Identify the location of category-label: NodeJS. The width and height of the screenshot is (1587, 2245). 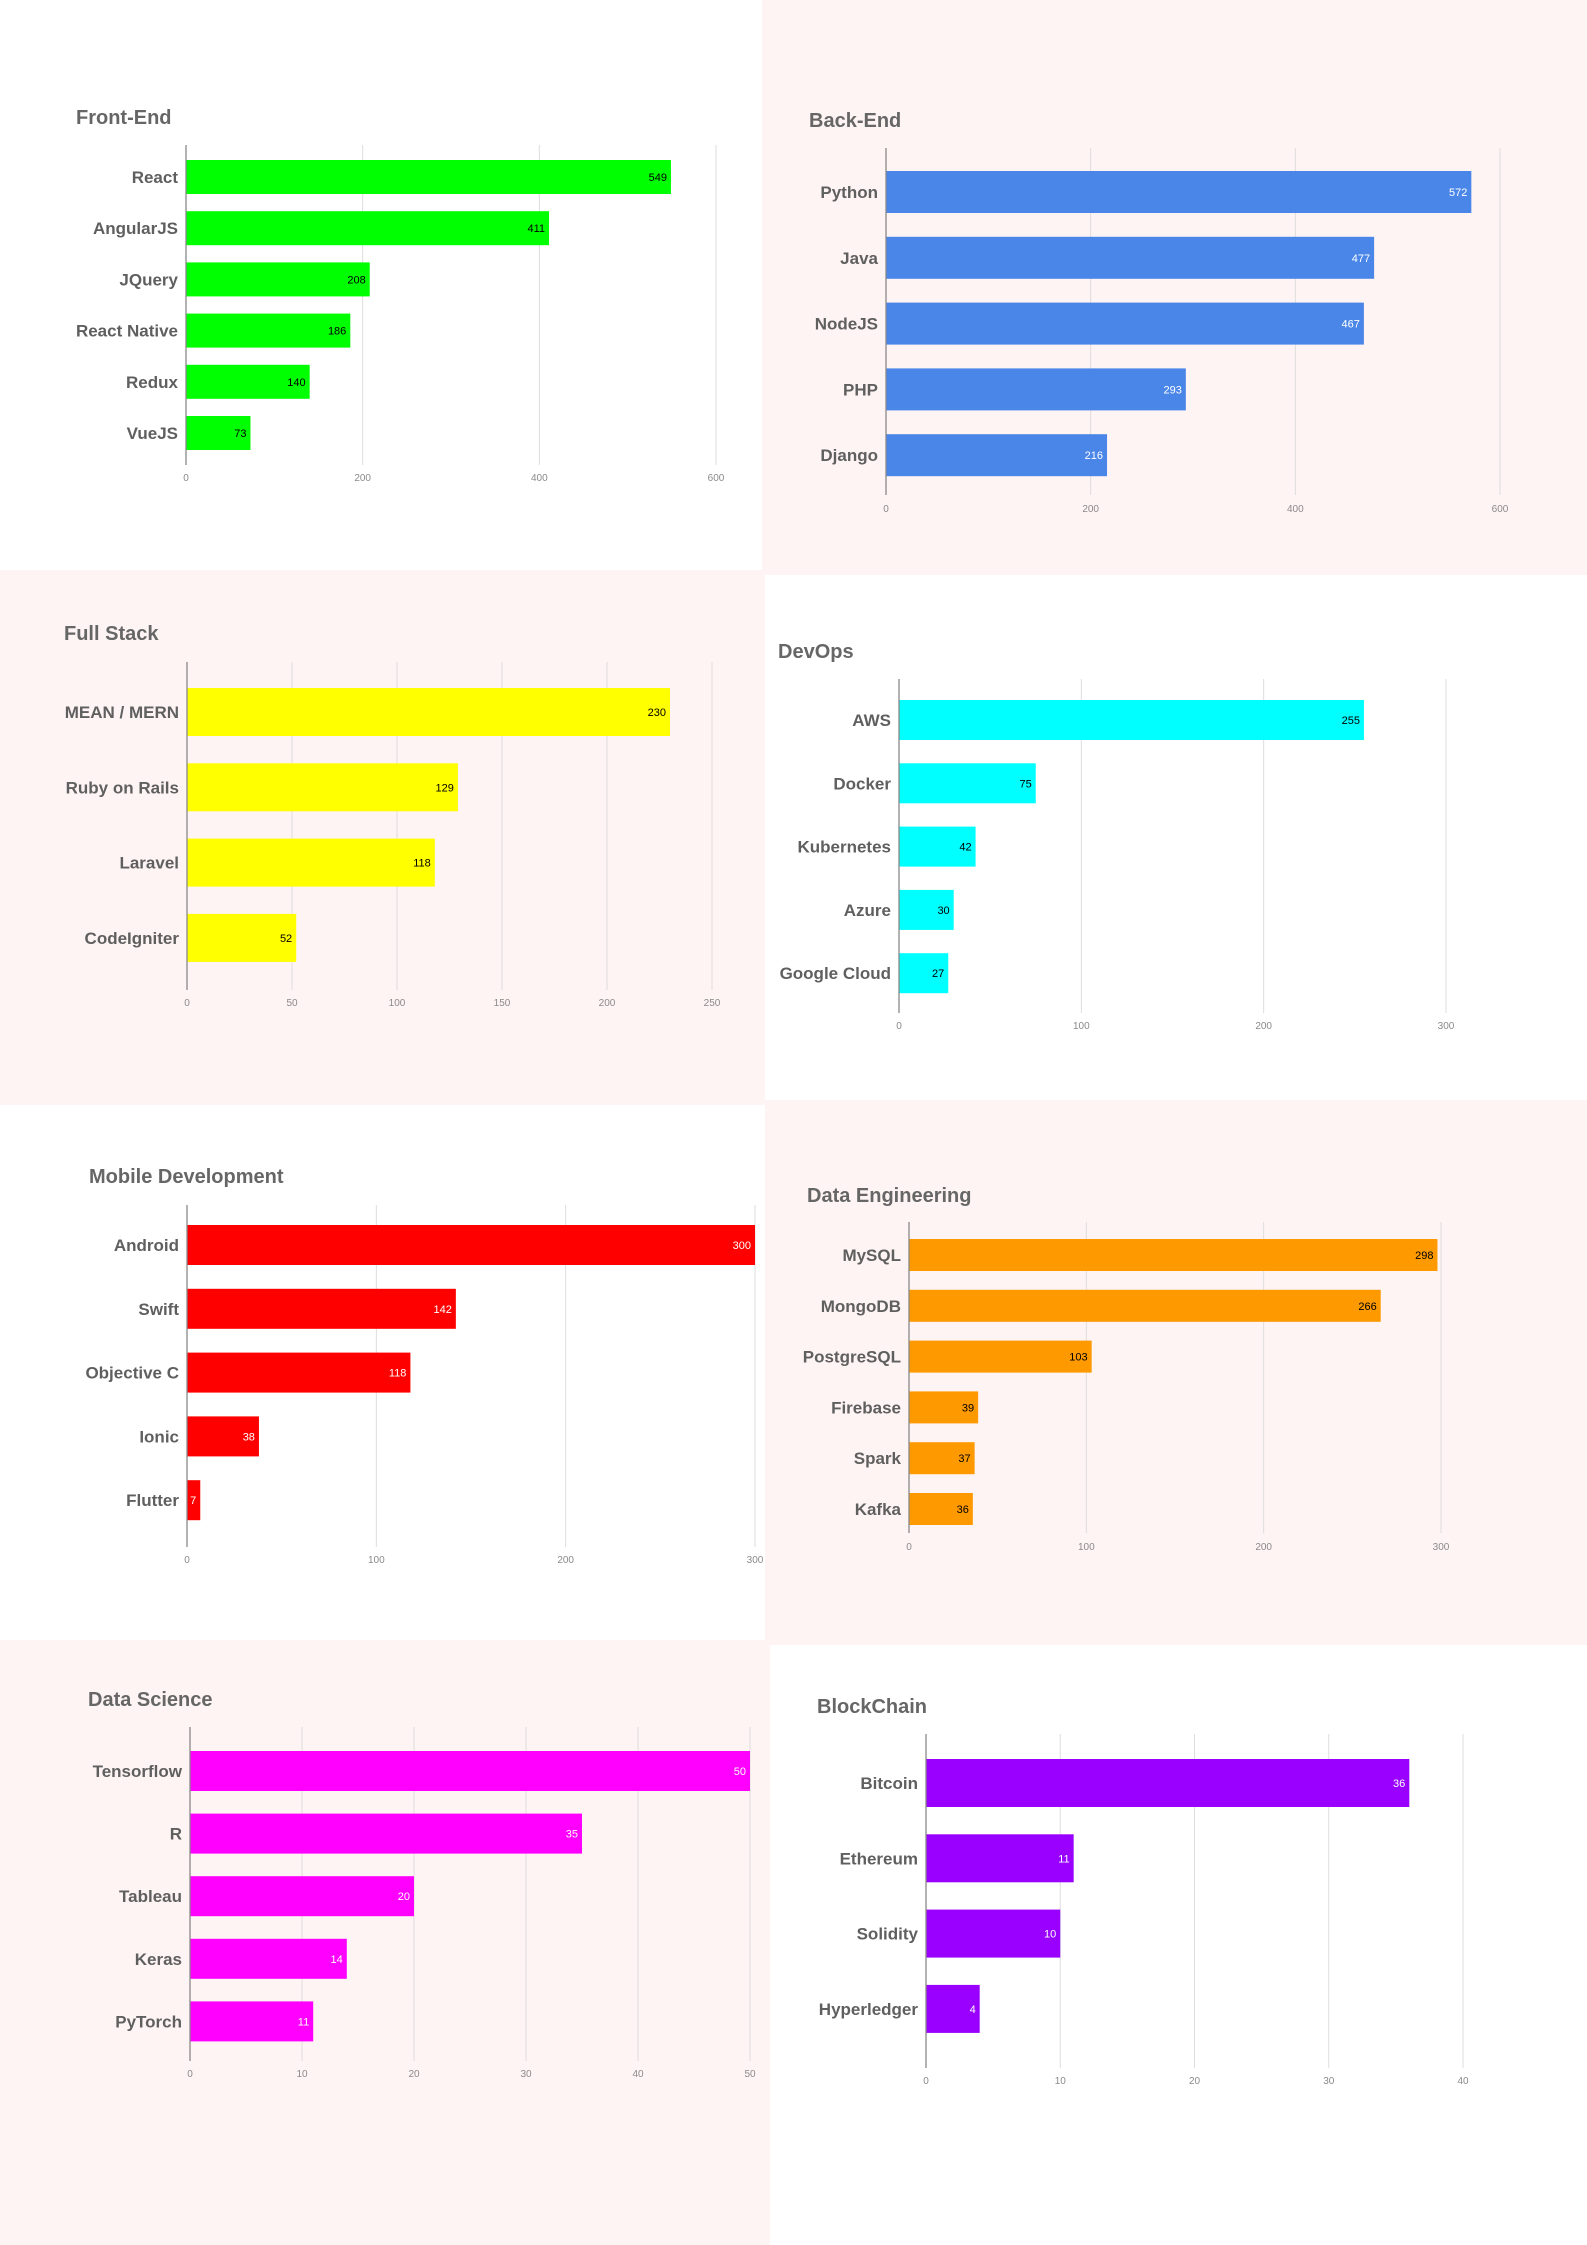
(846, 324).